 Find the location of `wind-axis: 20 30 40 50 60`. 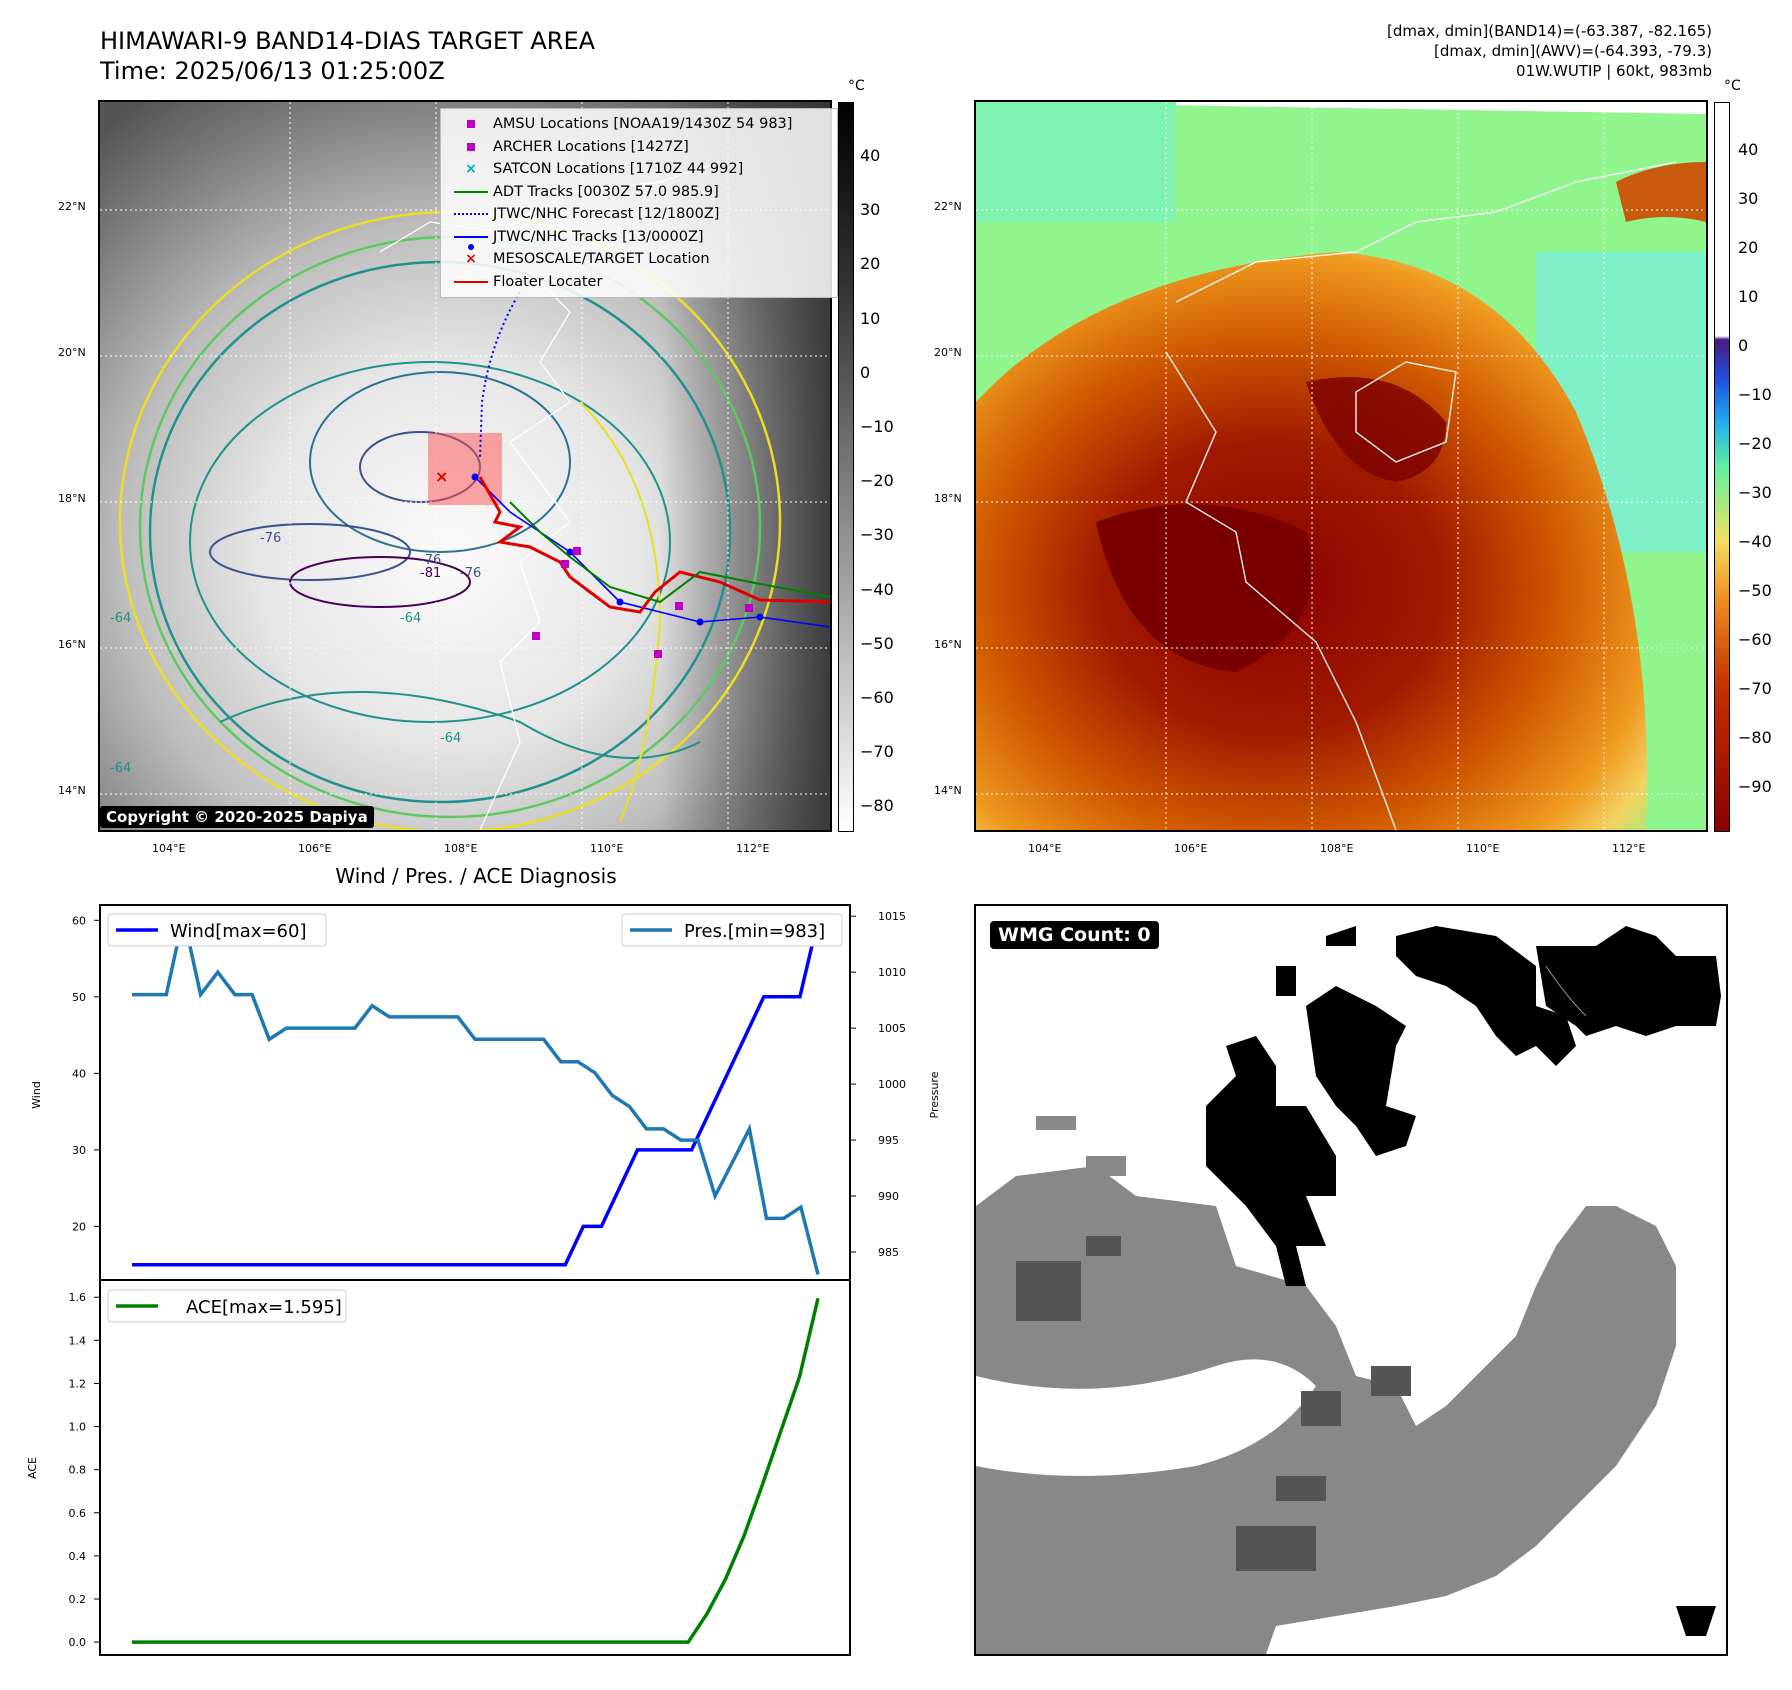

wind-axis: 20 30 40 50 60 is located at coordinates (86, 1073).